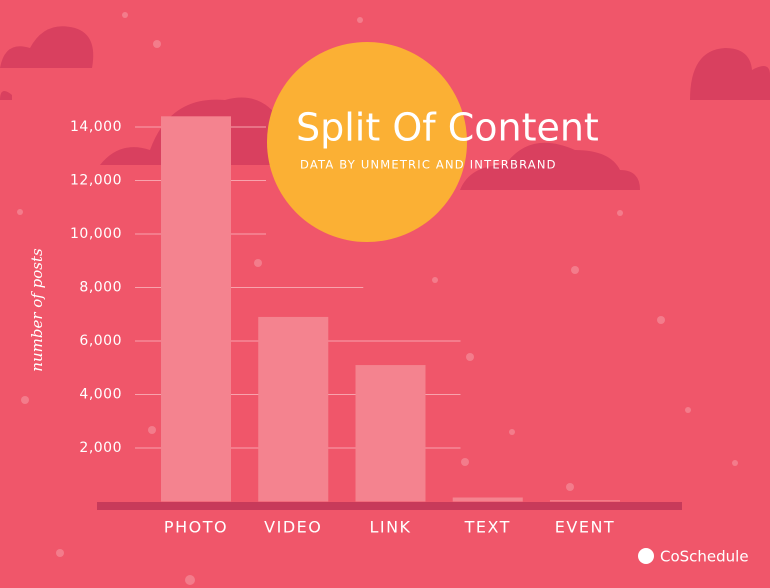 The image size is (770, 588). Describe the element at coordinates (389, 506) in the screenshot. I see `baseline` at that location.